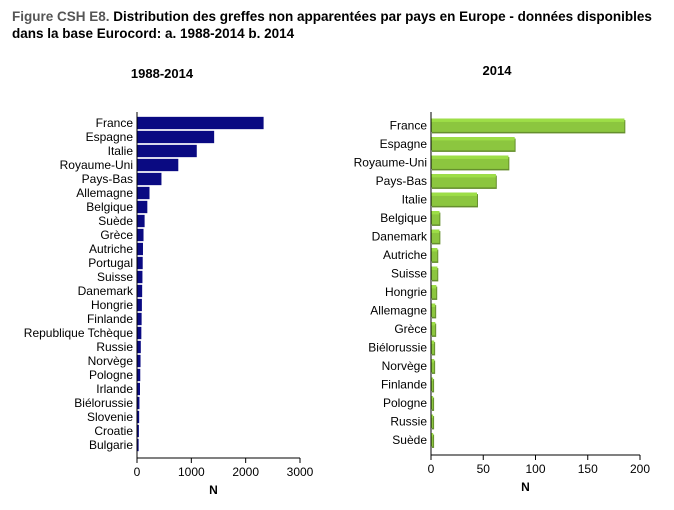 Image resolution: width=674 pixels, height=510 pixels. I want to click on category-label: Espagne, so click(110, 137).